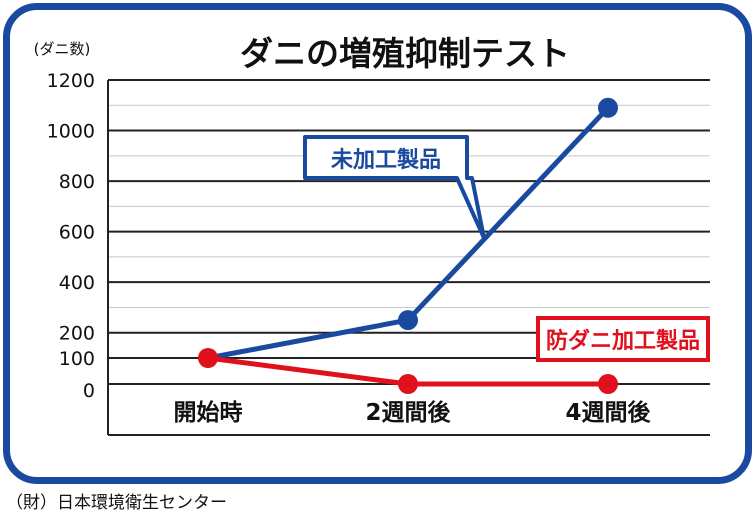 This screenshot has width=755, height=524. I want to click on y-tick-label: 400, so click(77, 283).